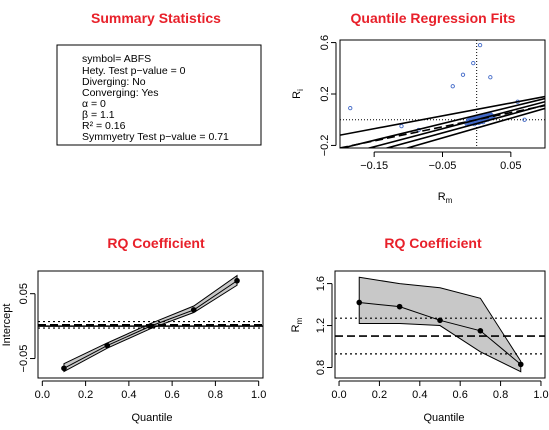 This screenshot has width=549, height=430. I want to click on y-tick-label: 1.6, so click(321, 283).